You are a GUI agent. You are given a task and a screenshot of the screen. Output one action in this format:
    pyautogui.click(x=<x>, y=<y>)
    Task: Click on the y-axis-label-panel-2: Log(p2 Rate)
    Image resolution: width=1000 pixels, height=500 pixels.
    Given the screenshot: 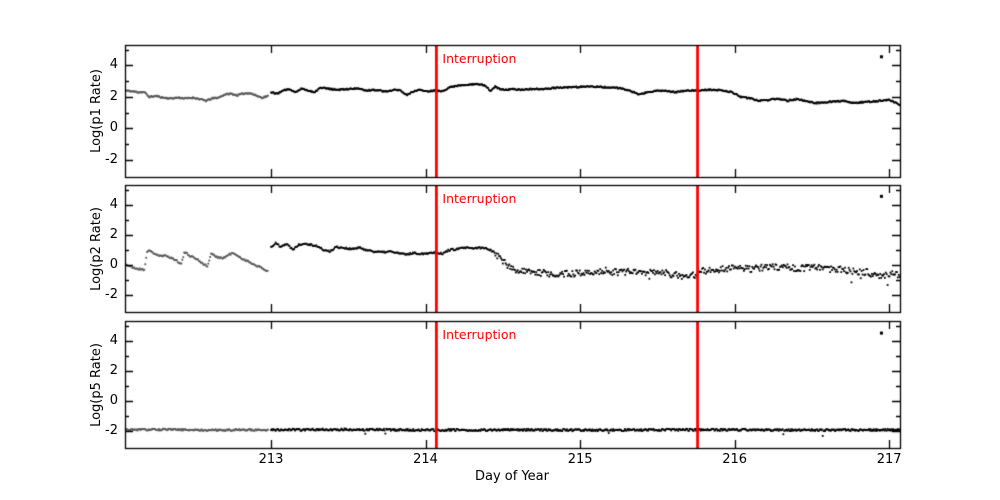 What is the action you would take?
    pyautogui.click(x=96, y=248)
    